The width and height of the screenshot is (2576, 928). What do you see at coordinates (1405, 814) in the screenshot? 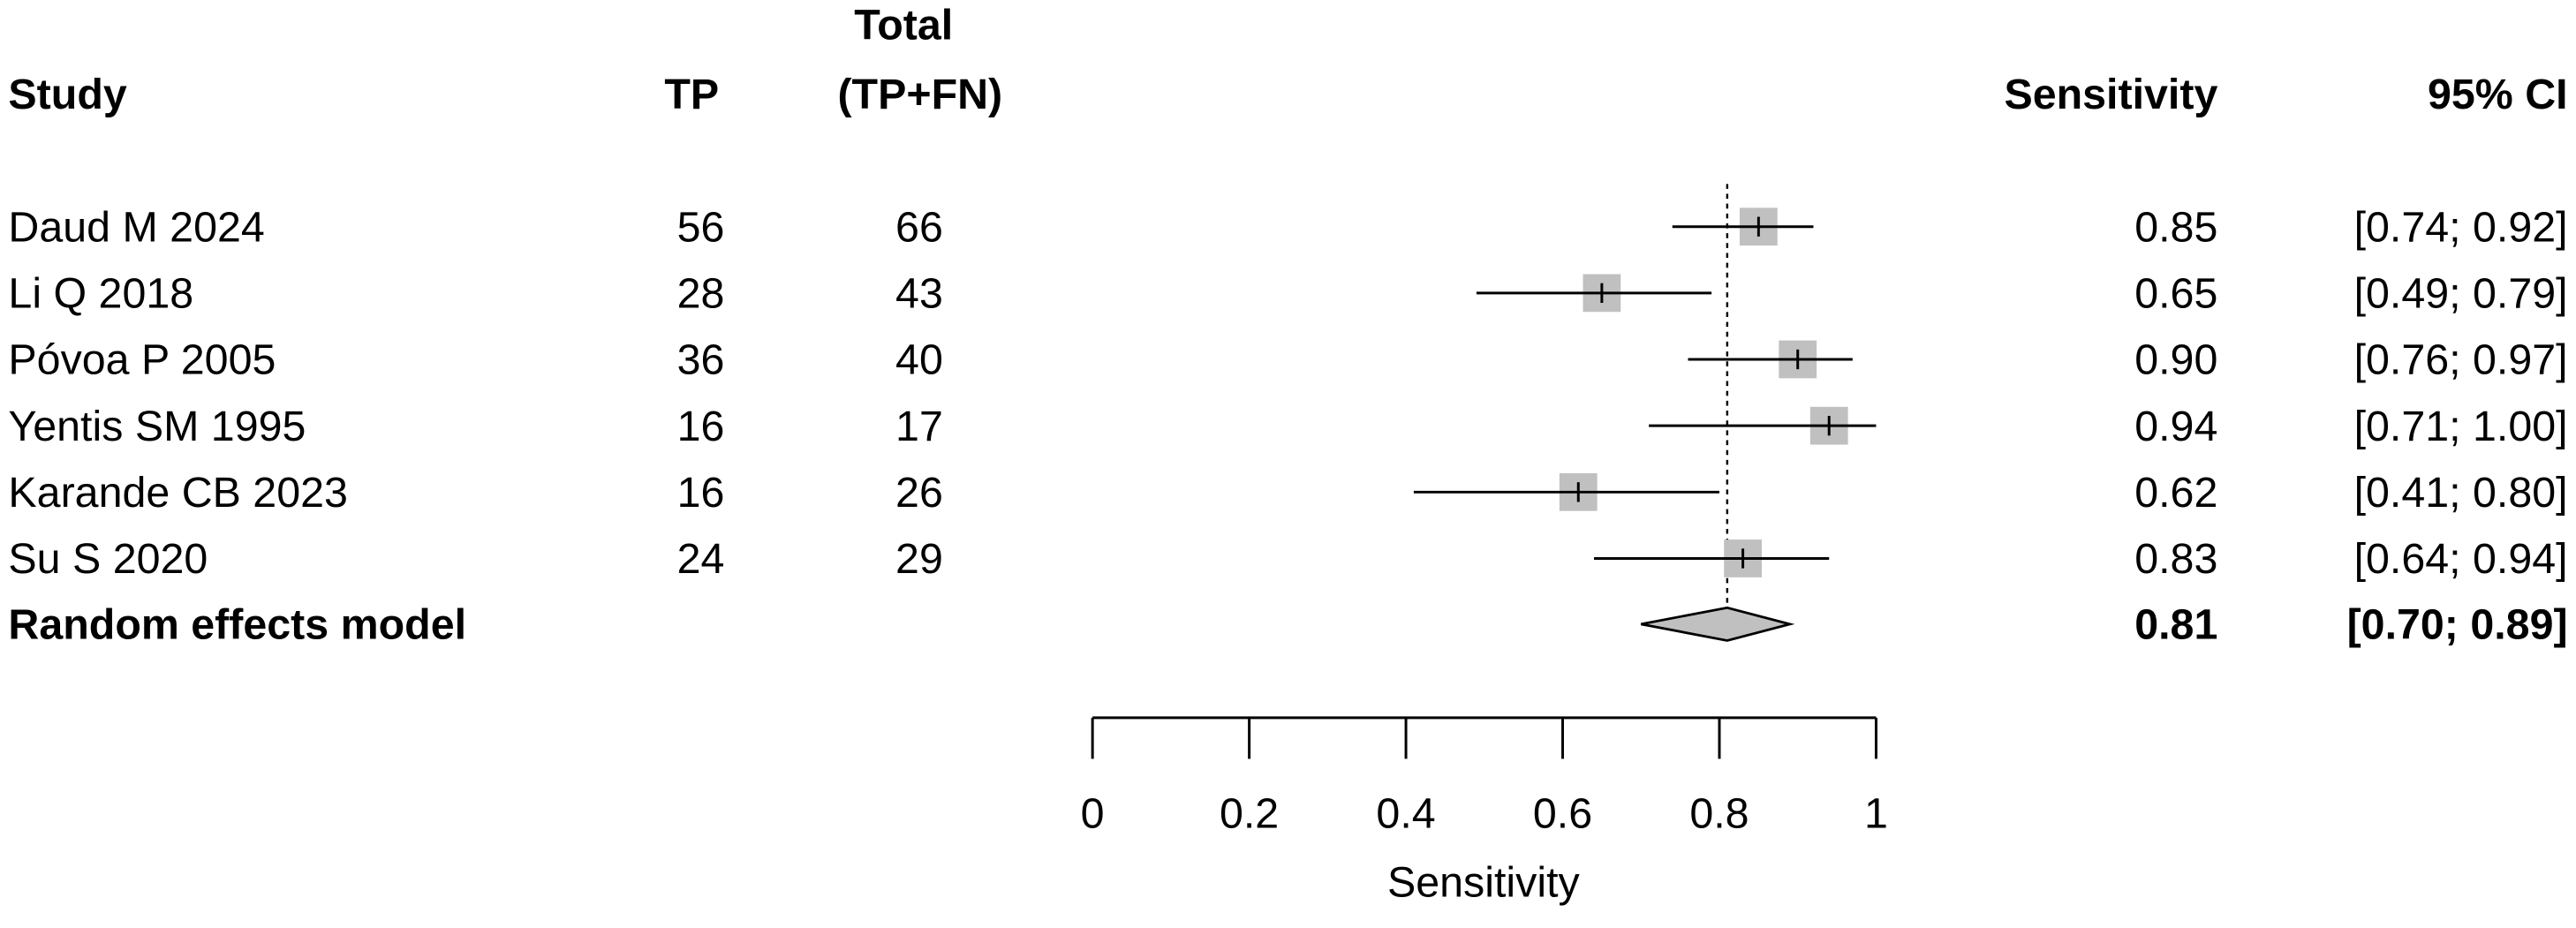
I see `x-tick-label: 0.4` at bounding box center [1405, 814].